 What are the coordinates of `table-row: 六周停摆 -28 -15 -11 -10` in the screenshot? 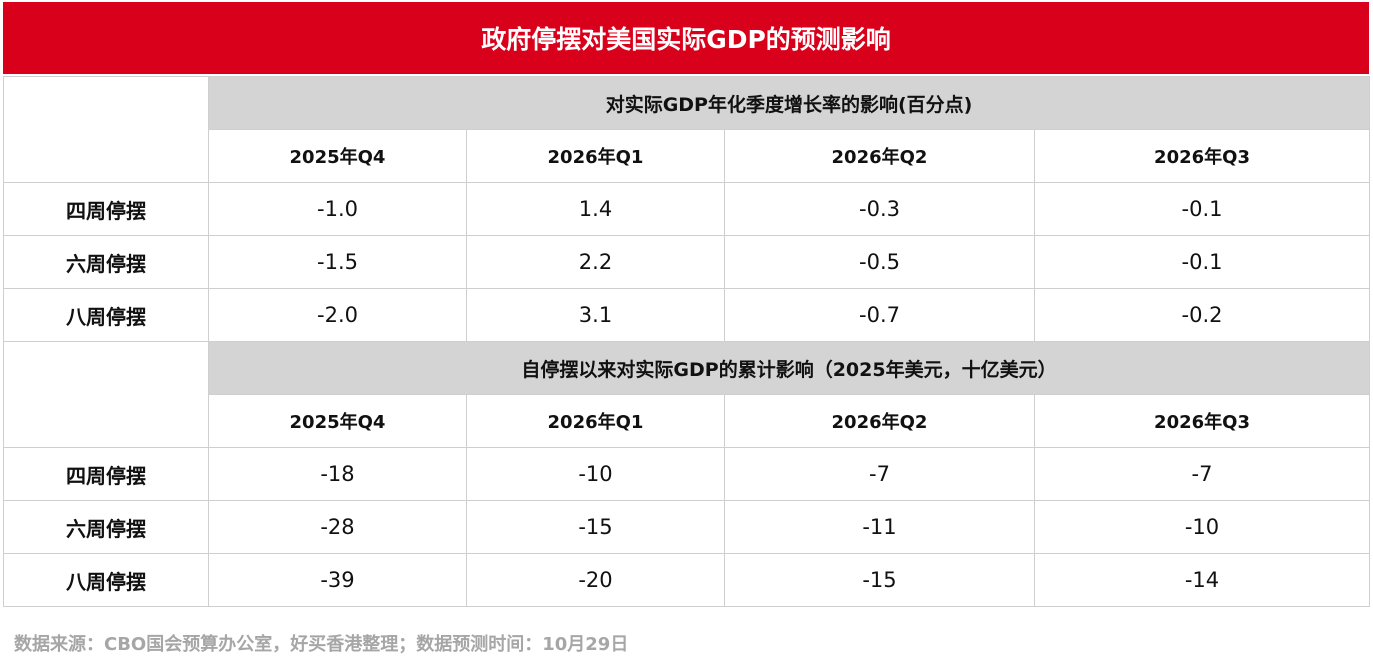 It's located at (687, 527).